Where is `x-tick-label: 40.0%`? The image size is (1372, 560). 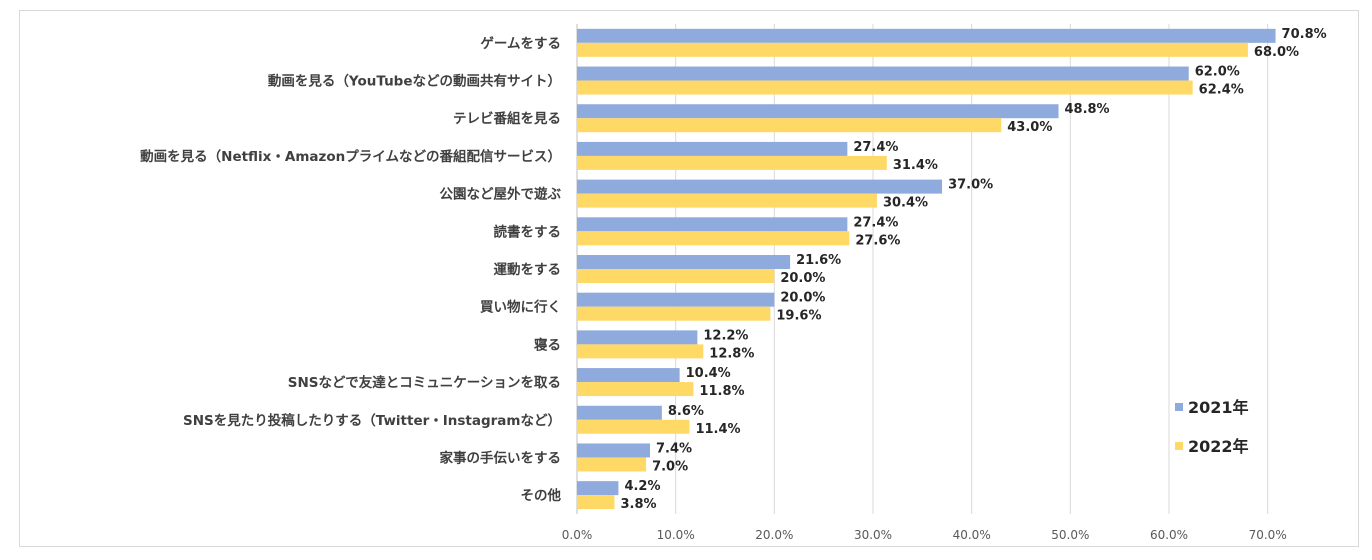 x-tick-label: 40.0% is located at coordinates (972, 535).